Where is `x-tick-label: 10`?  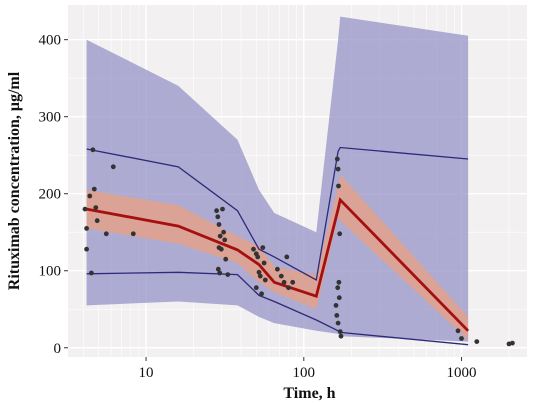 x-tick-label: 10 is located at coordinates (146, 373).